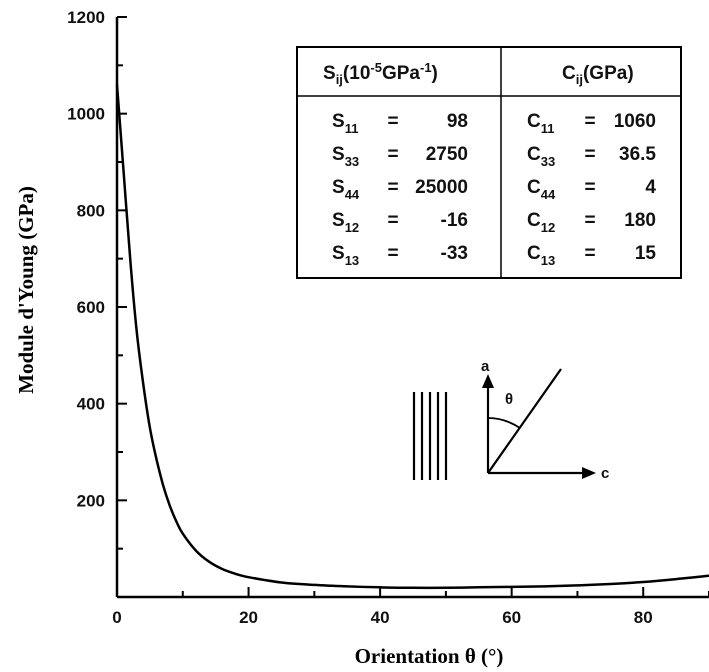  What do you see at coordinates (26, 290) in the screenshot?
I see `y-axis-title: Module d'Young (GPa)` at bounding box center [26, 290].